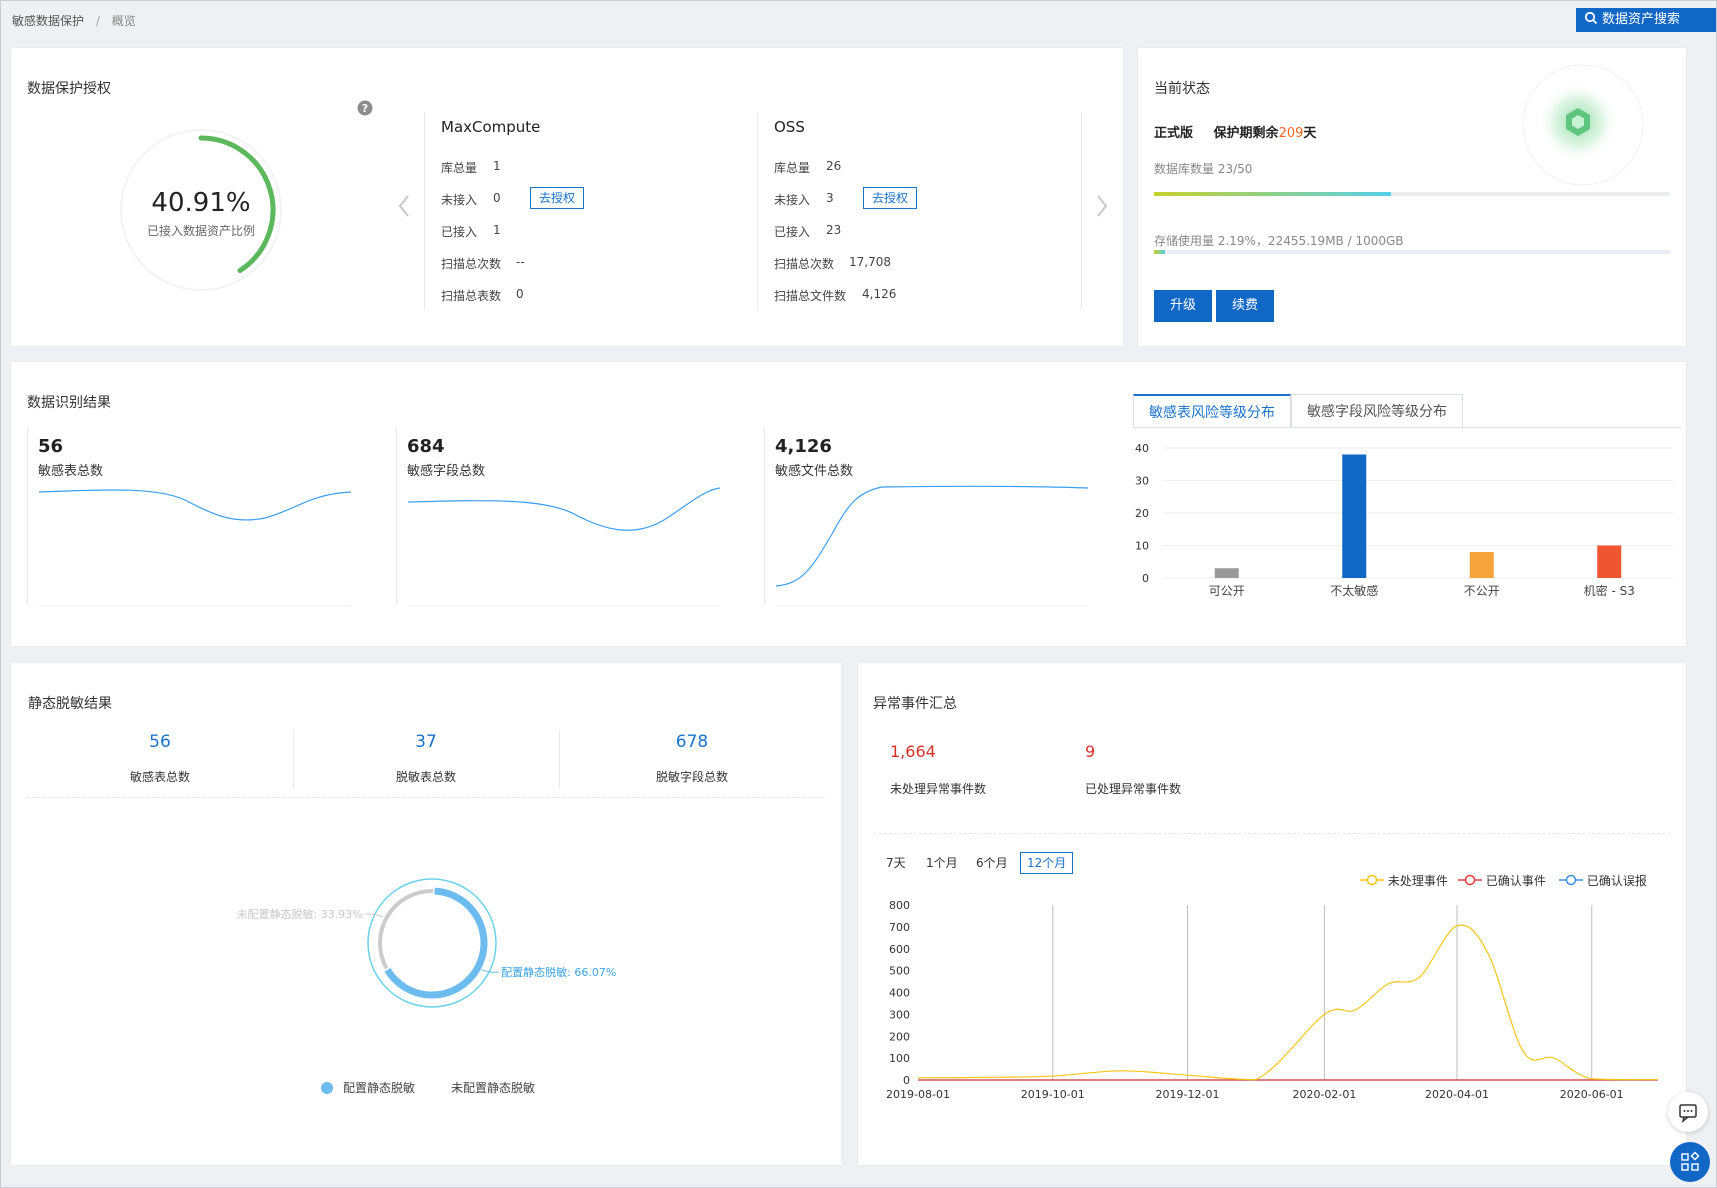  Describe the element at coordinates (493, 1087) in the screenshot. I see `legend-unconfigured: 未配置静态脱敏` at that location.